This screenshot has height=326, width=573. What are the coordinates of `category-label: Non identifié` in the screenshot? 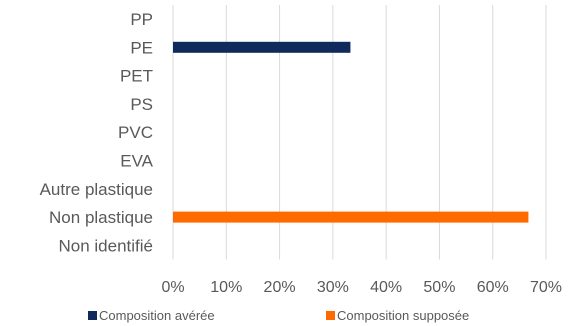 It's located at (105, 245).